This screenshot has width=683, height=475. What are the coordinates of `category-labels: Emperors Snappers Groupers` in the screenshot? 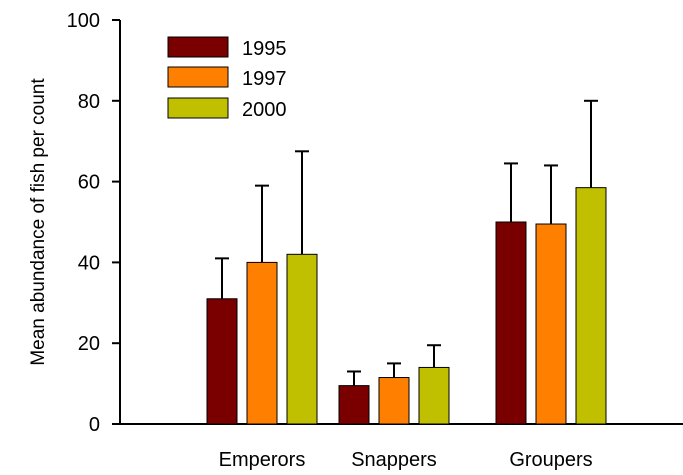 It's located at (406, 460).